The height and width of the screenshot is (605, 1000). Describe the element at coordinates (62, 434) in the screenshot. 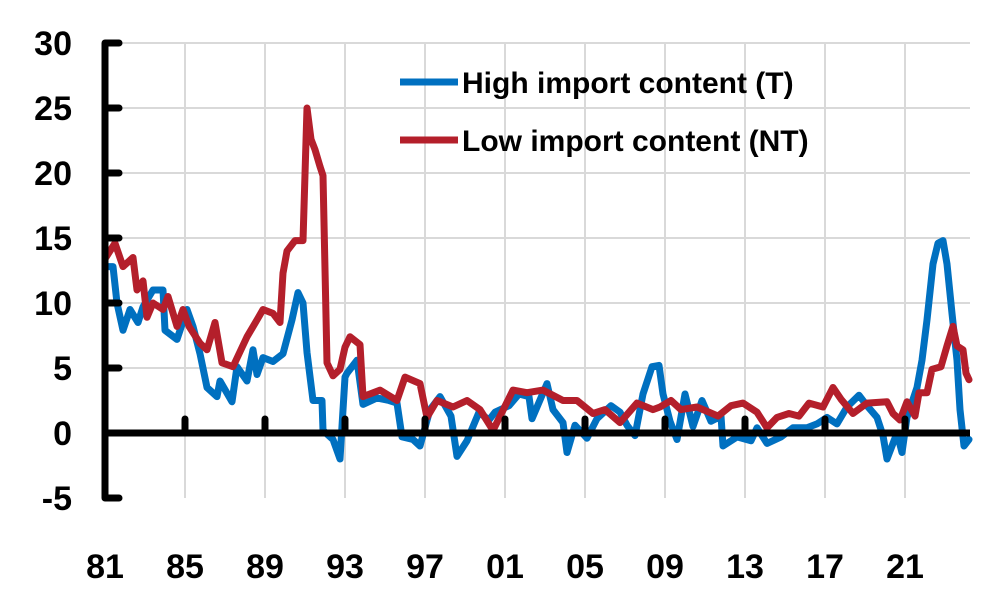

I see `y-tick-label: 0` at that location.